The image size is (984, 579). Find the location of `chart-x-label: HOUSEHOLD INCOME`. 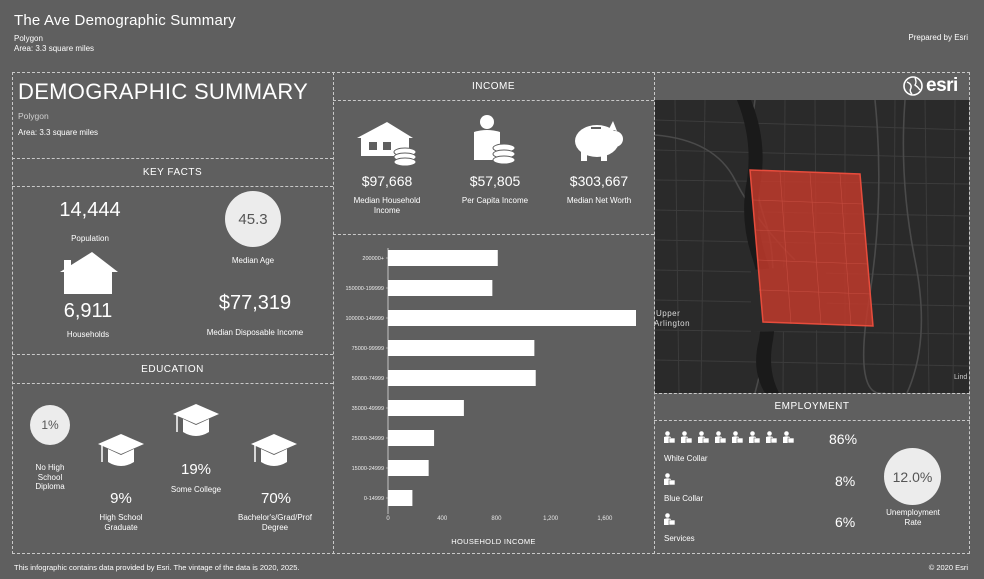

chart-x-label: HOUSEHOLD INCOME is located at coordinates (493, 541).